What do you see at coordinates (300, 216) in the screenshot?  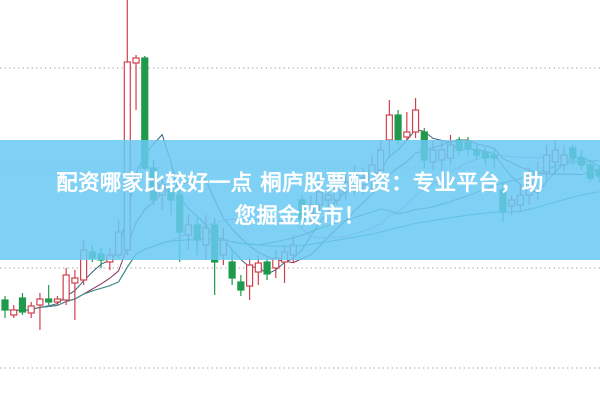 I see `banner-title-line2: 您掘金股市！` at bounding box center [300, 216].